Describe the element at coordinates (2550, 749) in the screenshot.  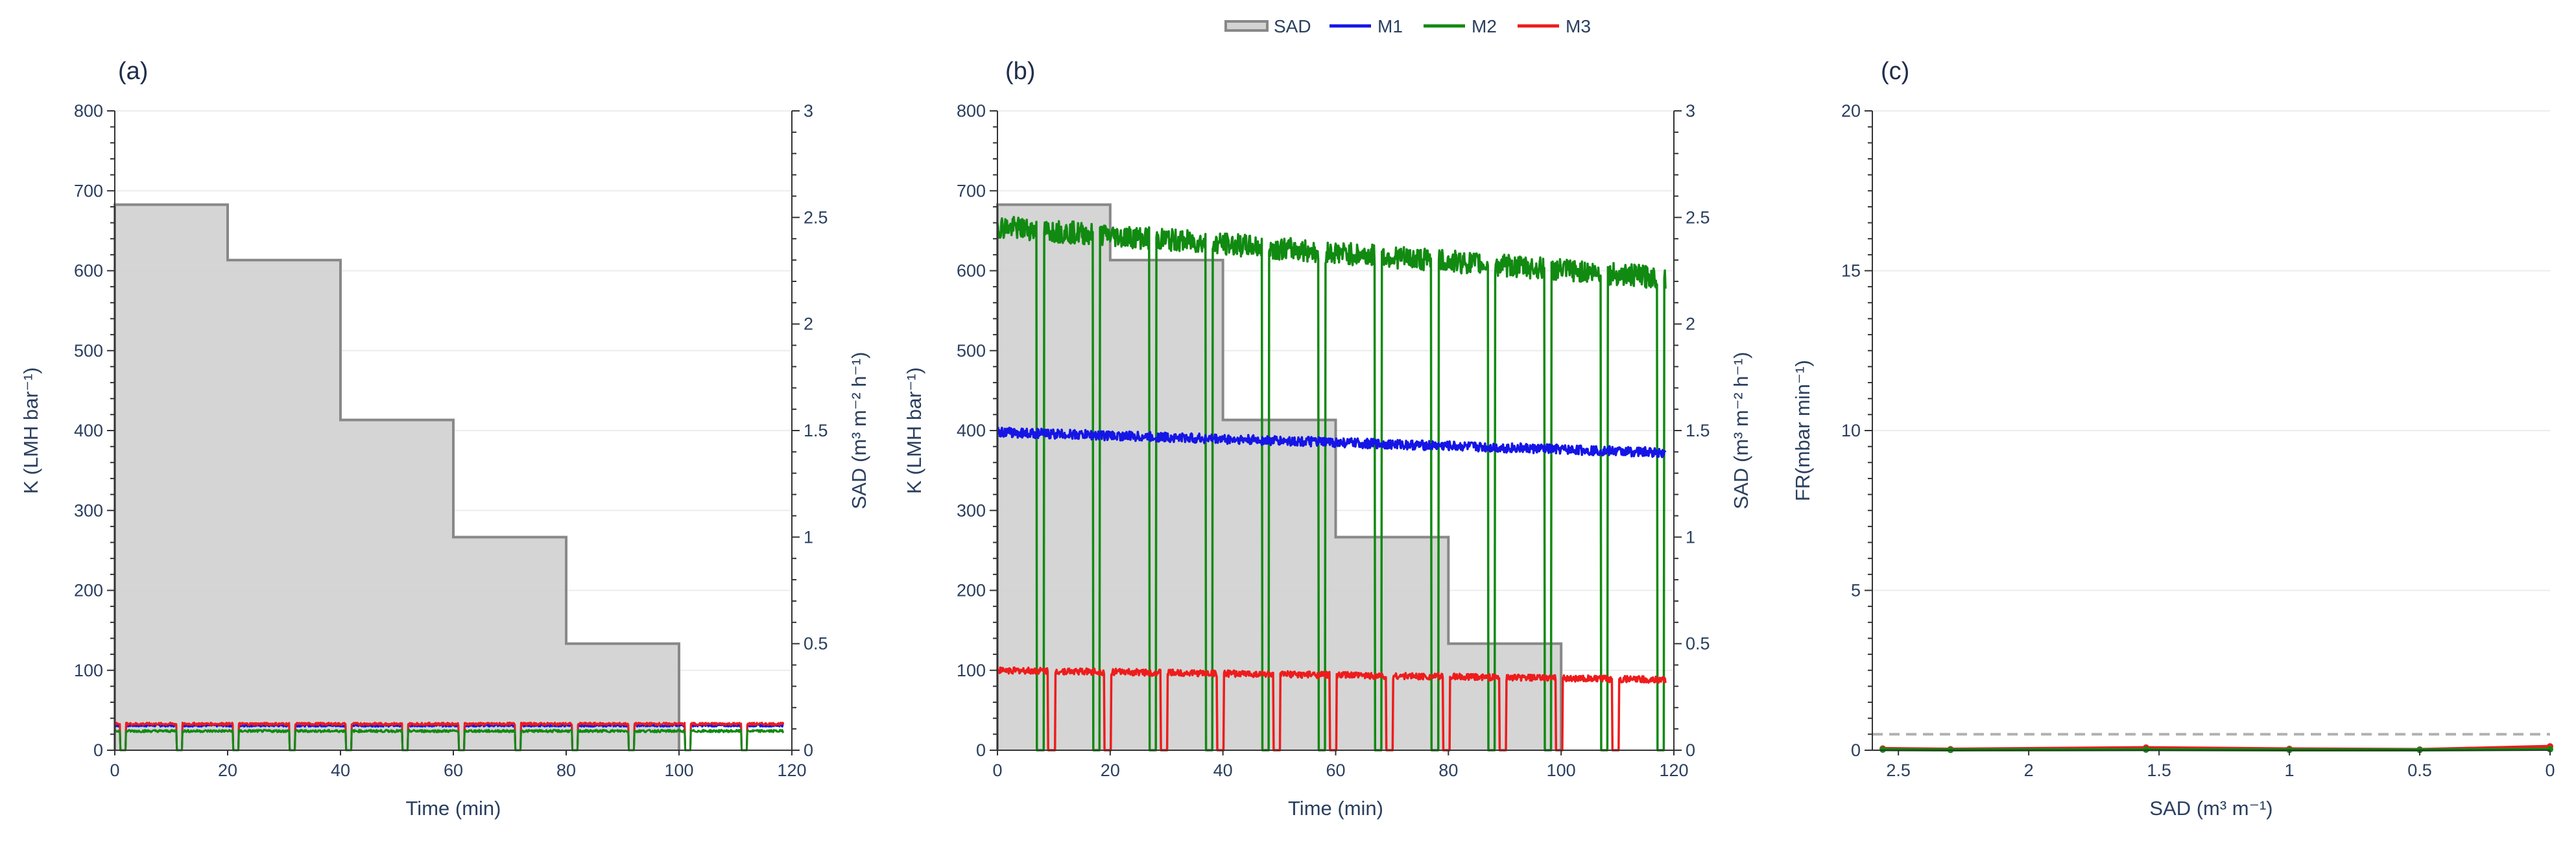
I see `series-m2-point` at that location.